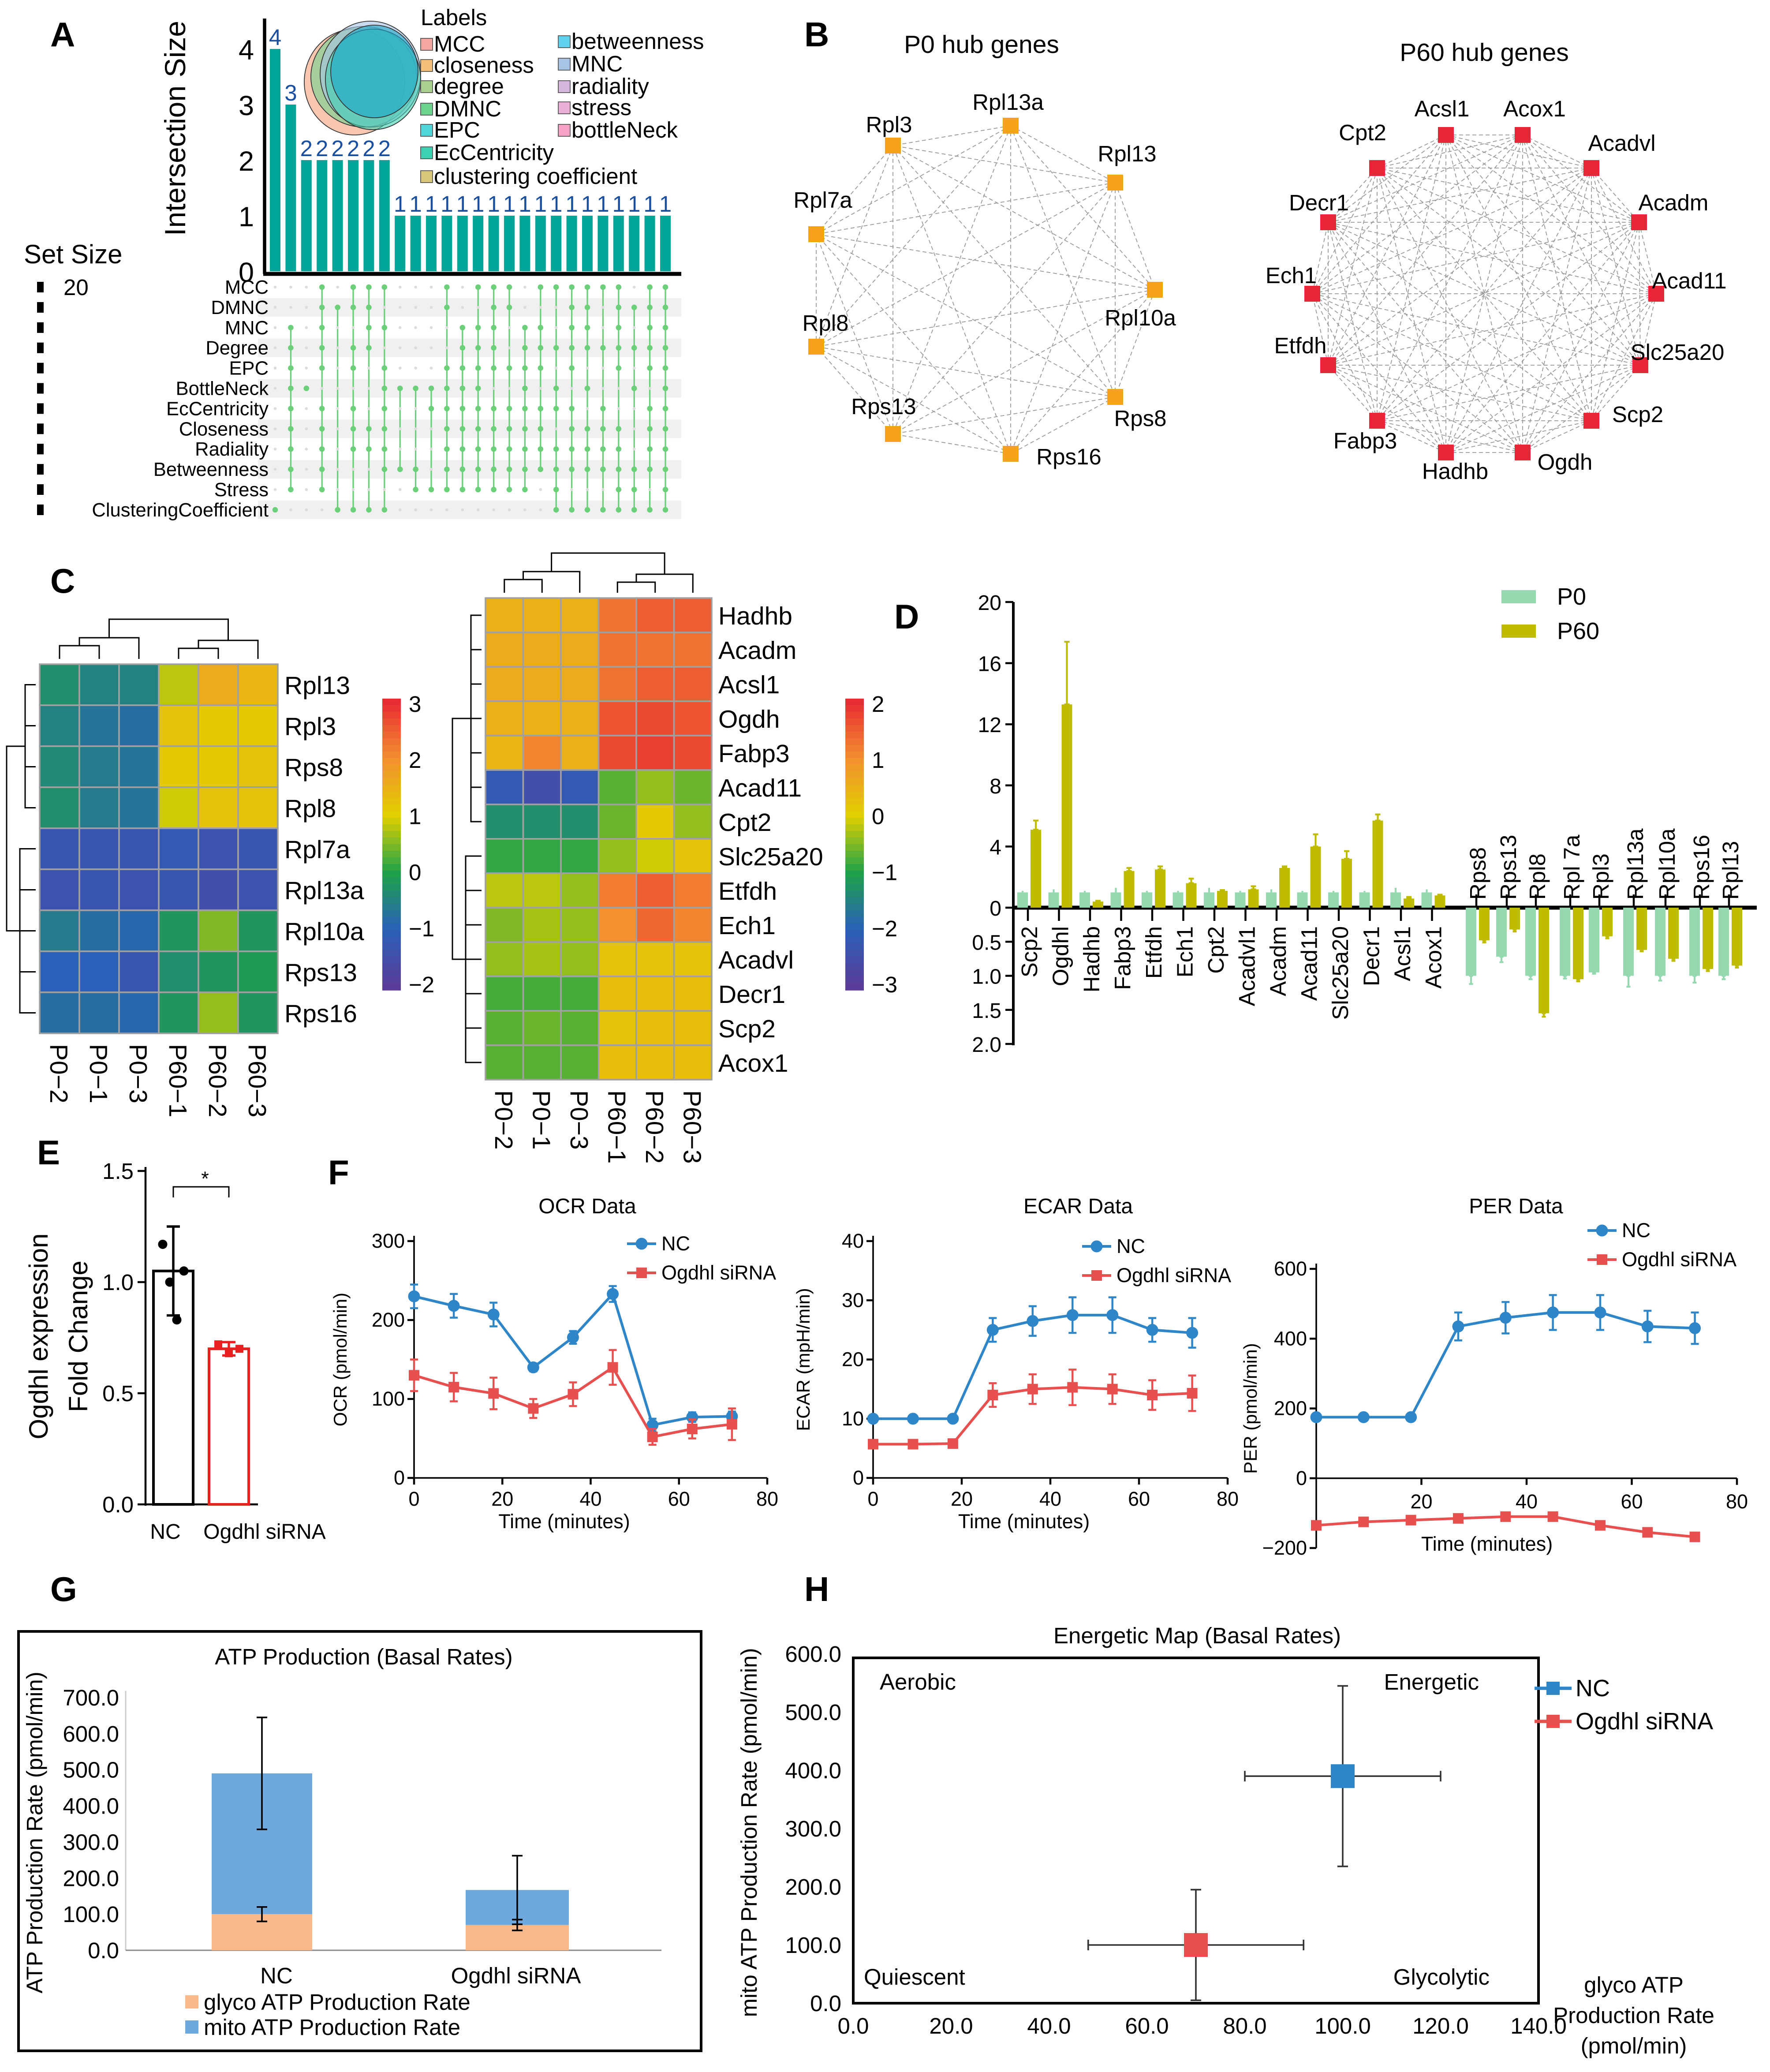 Image resolution: width=1770 pixels, height=2072 pixels. I want to click on heatmap-row-label: Rps13, so click(320, 973).